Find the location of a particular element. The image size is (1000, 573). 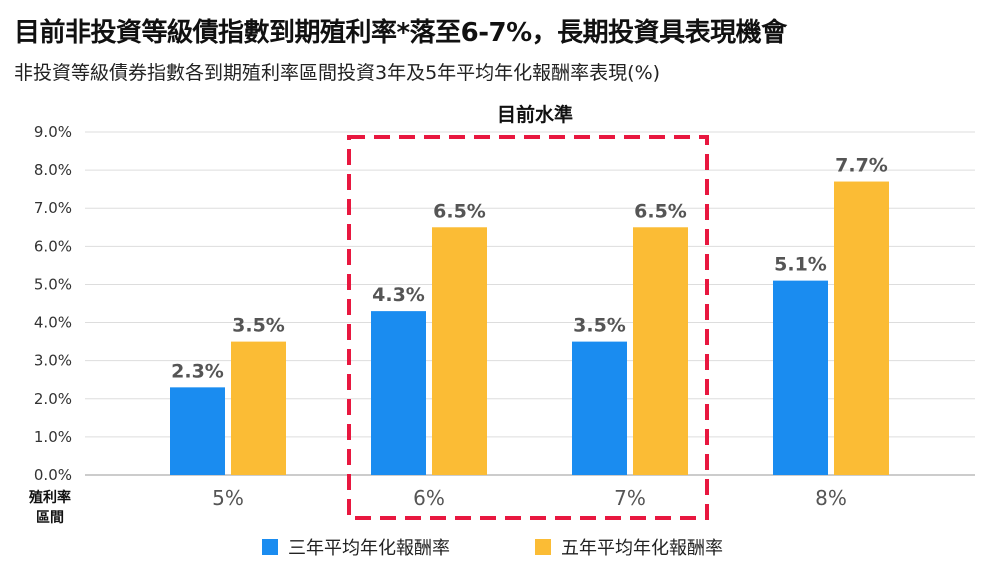

legend-item-three-year: 三年平均年化報酬率 is located at coordinates (356, 547).